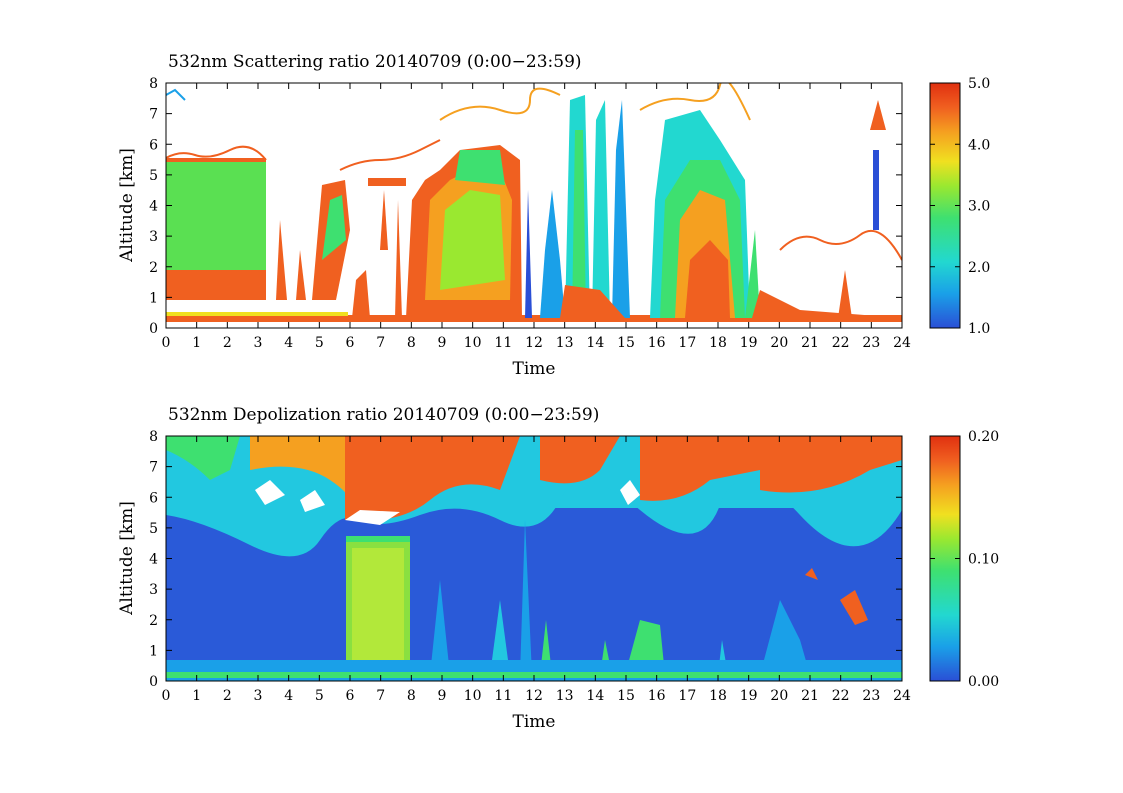 This screenshot has width=1123, height=793. What do you see at coordinates (127, 205) in the screenshot?
I see `y-axis-label: Altitude [km]` at bounding box center [127, 205].